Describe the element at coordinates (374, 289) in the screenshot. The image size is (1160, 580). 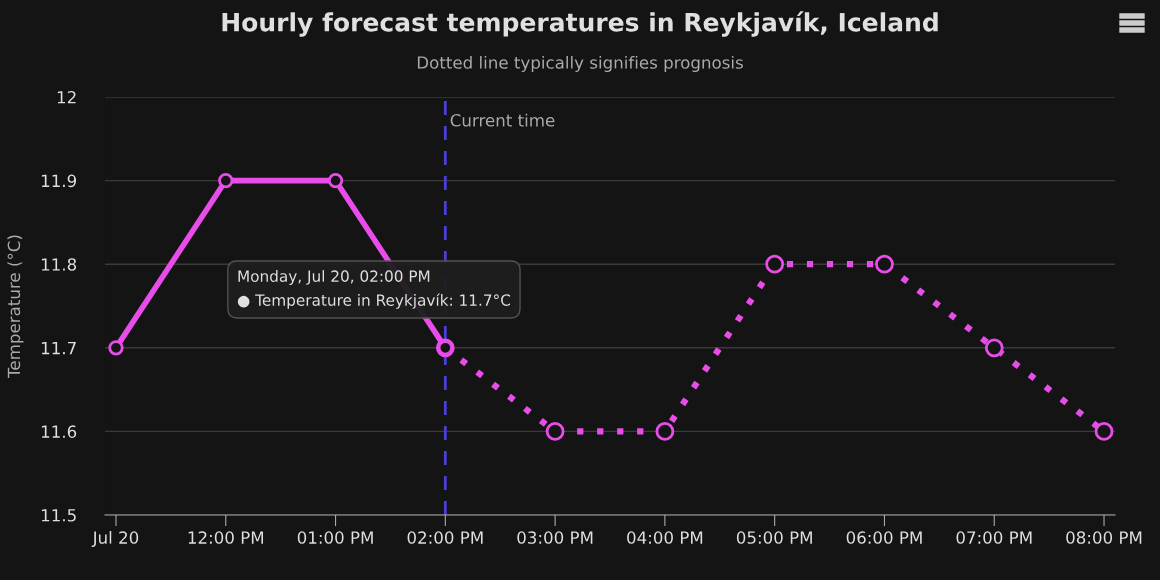
I see `annotation: Monday, Jul 20, 02:00 PM ● Temperature in Reykjavík: 11.7°C` at that location.